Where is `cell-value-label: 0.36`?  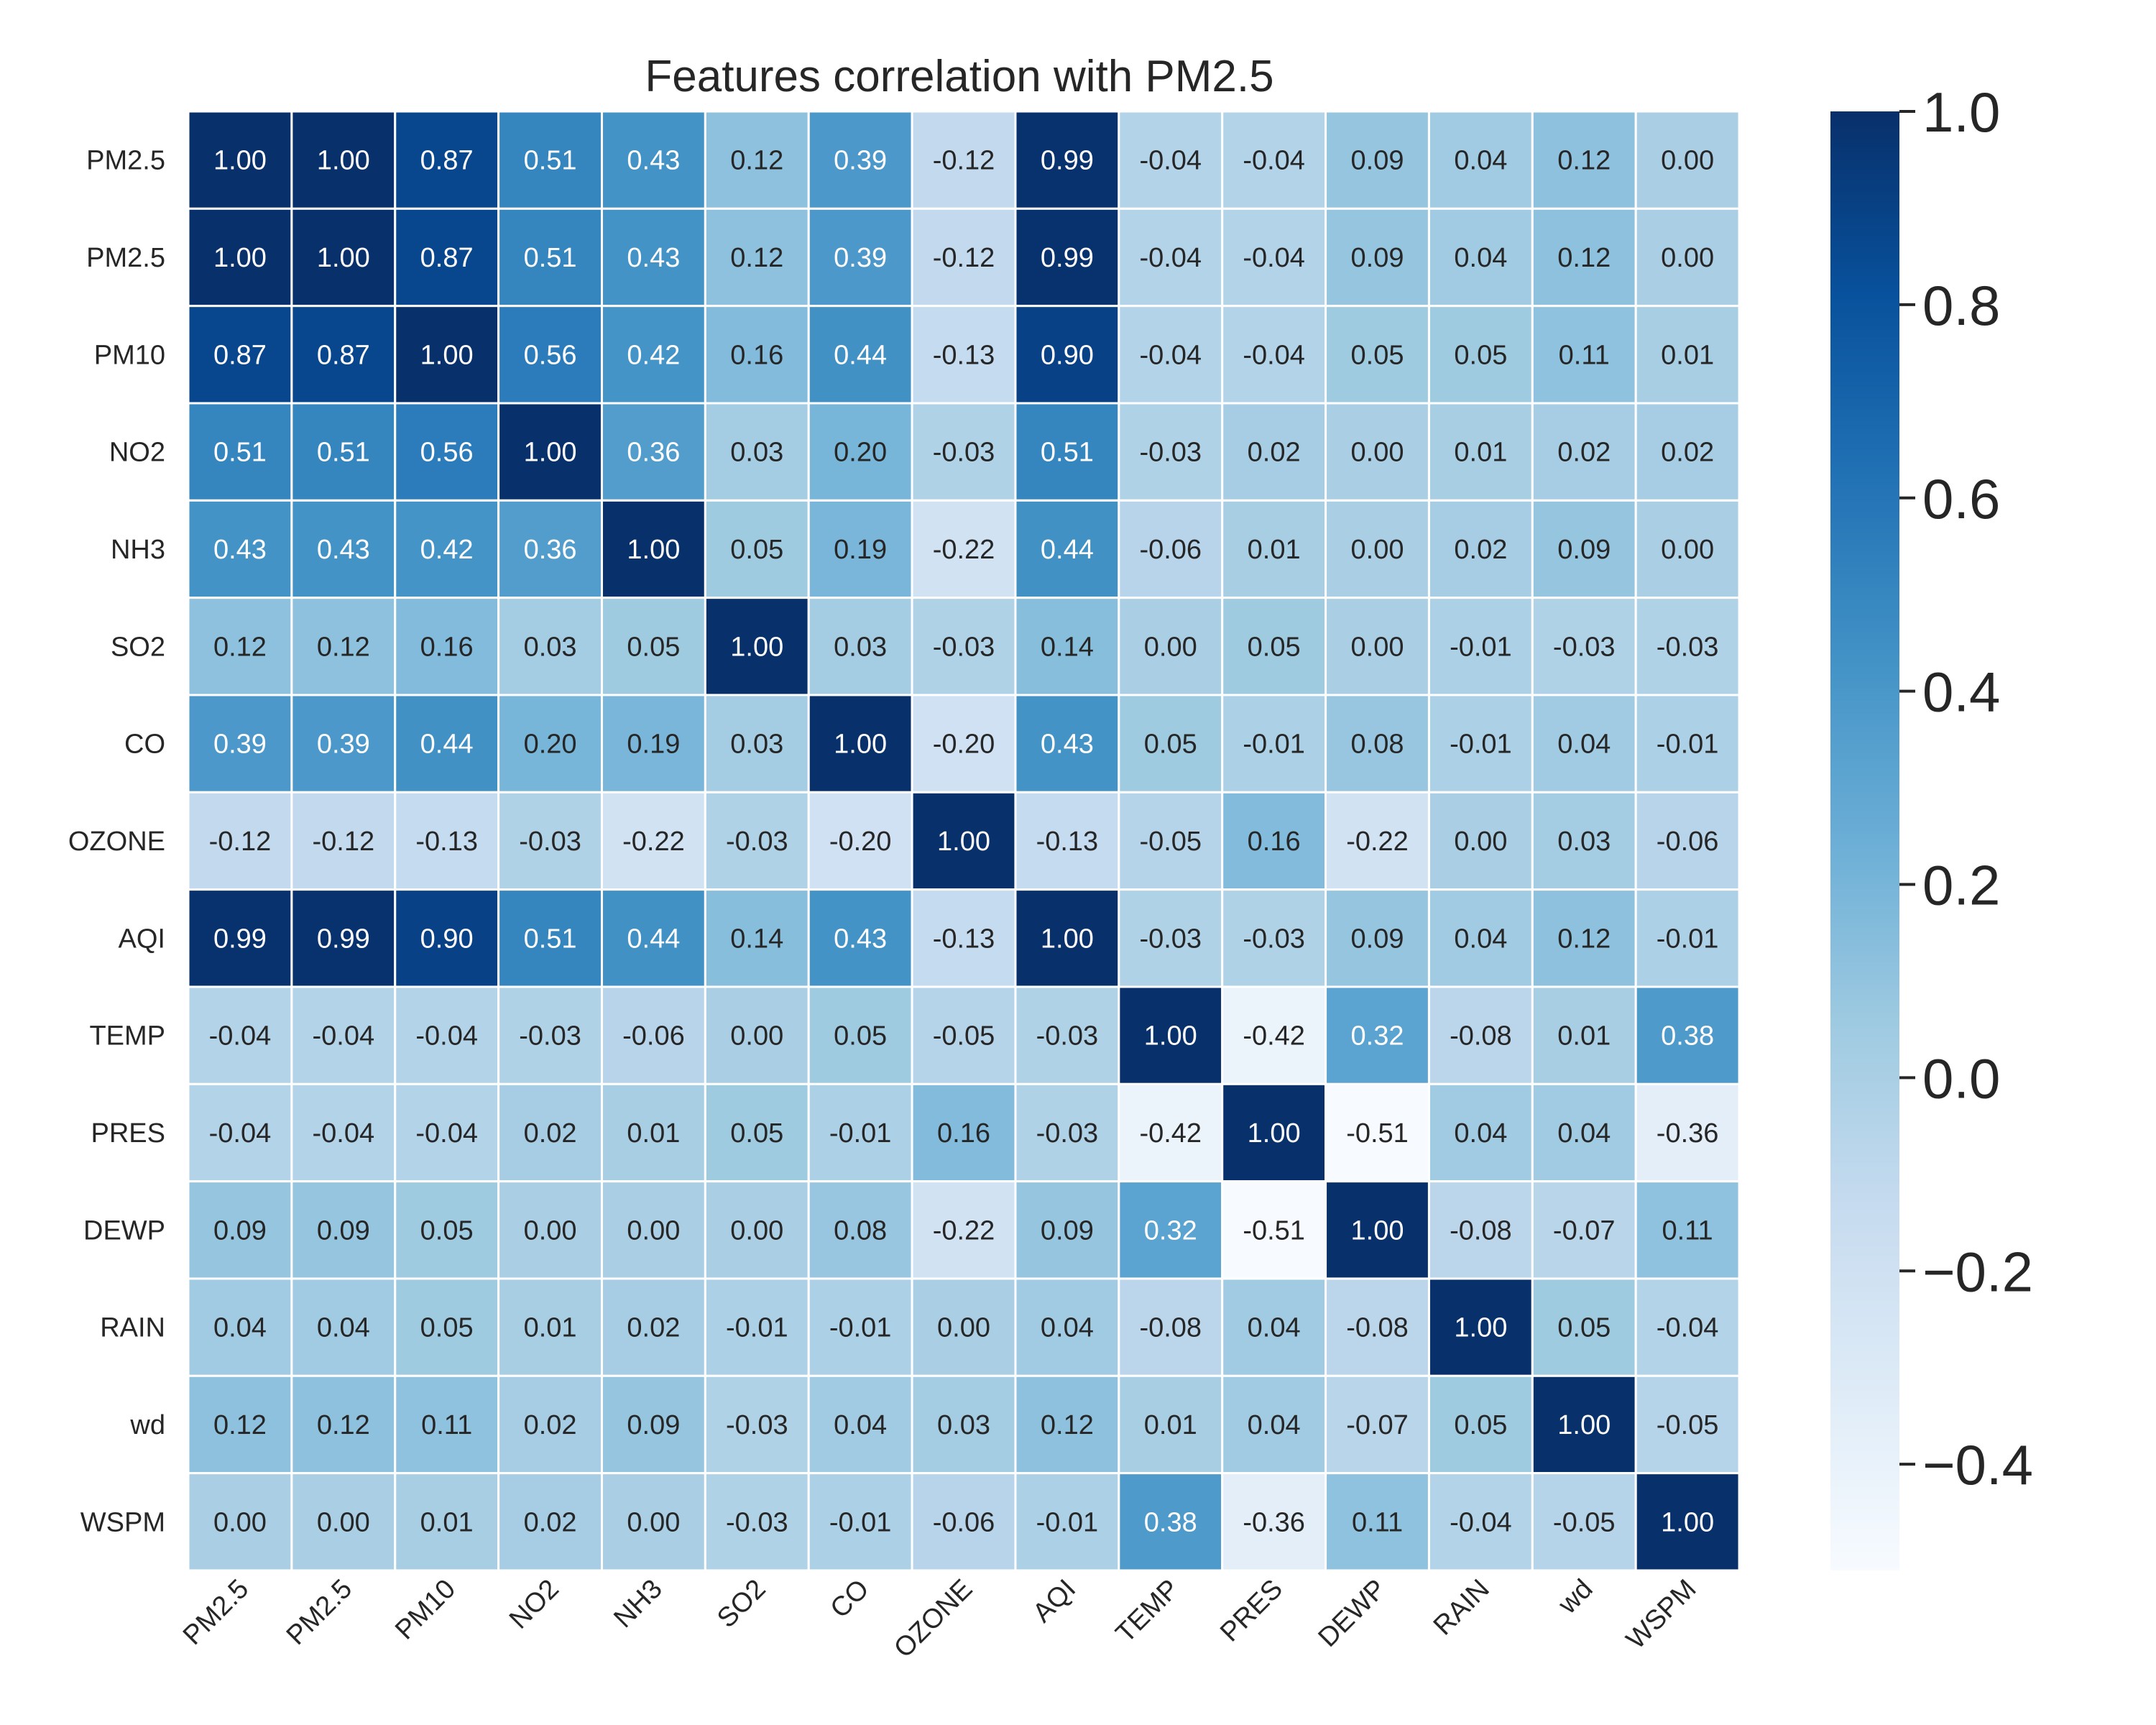 cell-value-label: 0.36 is located at coordinates (653, 453).